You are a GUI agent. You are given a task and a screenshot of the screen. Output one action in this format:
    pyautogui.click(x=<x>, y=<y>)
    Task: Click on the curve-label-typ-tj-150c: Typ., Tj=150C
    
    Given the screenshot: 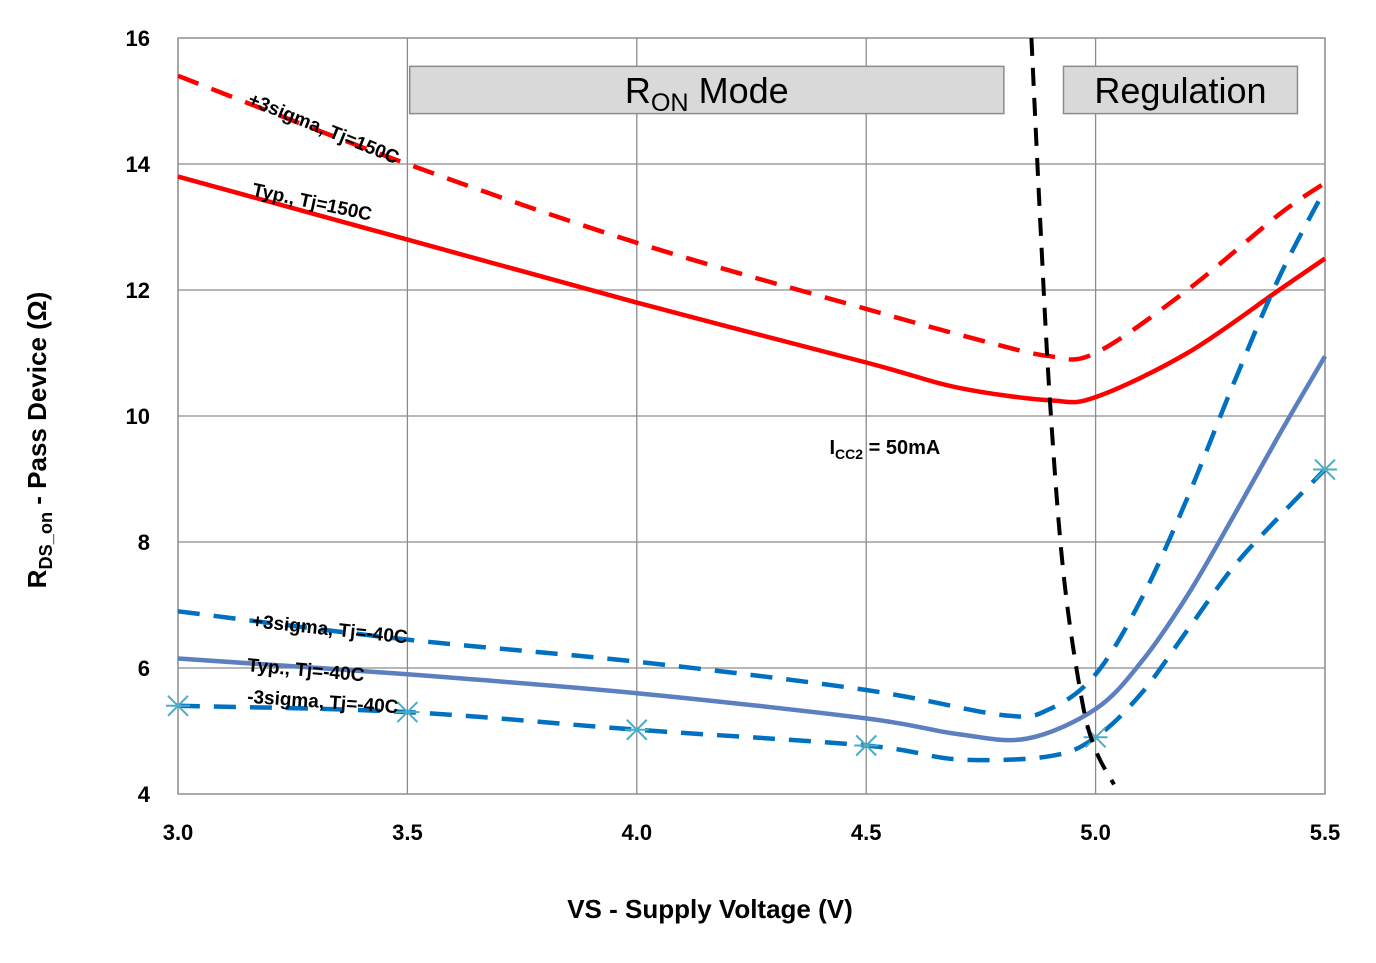 What is the action you would take?
    pyautogui.click(x=312, y=203)
    